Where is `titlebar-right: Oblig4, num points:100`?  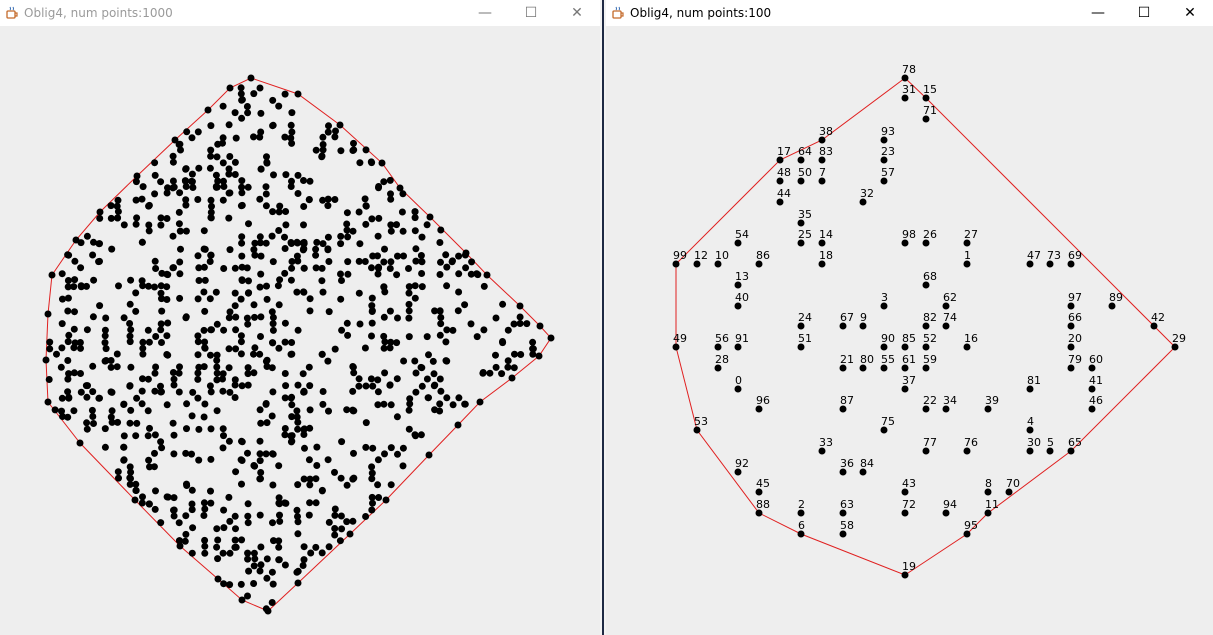 titlebar-right: Oblig4, num points:100 is located at coordinates (909, 13).